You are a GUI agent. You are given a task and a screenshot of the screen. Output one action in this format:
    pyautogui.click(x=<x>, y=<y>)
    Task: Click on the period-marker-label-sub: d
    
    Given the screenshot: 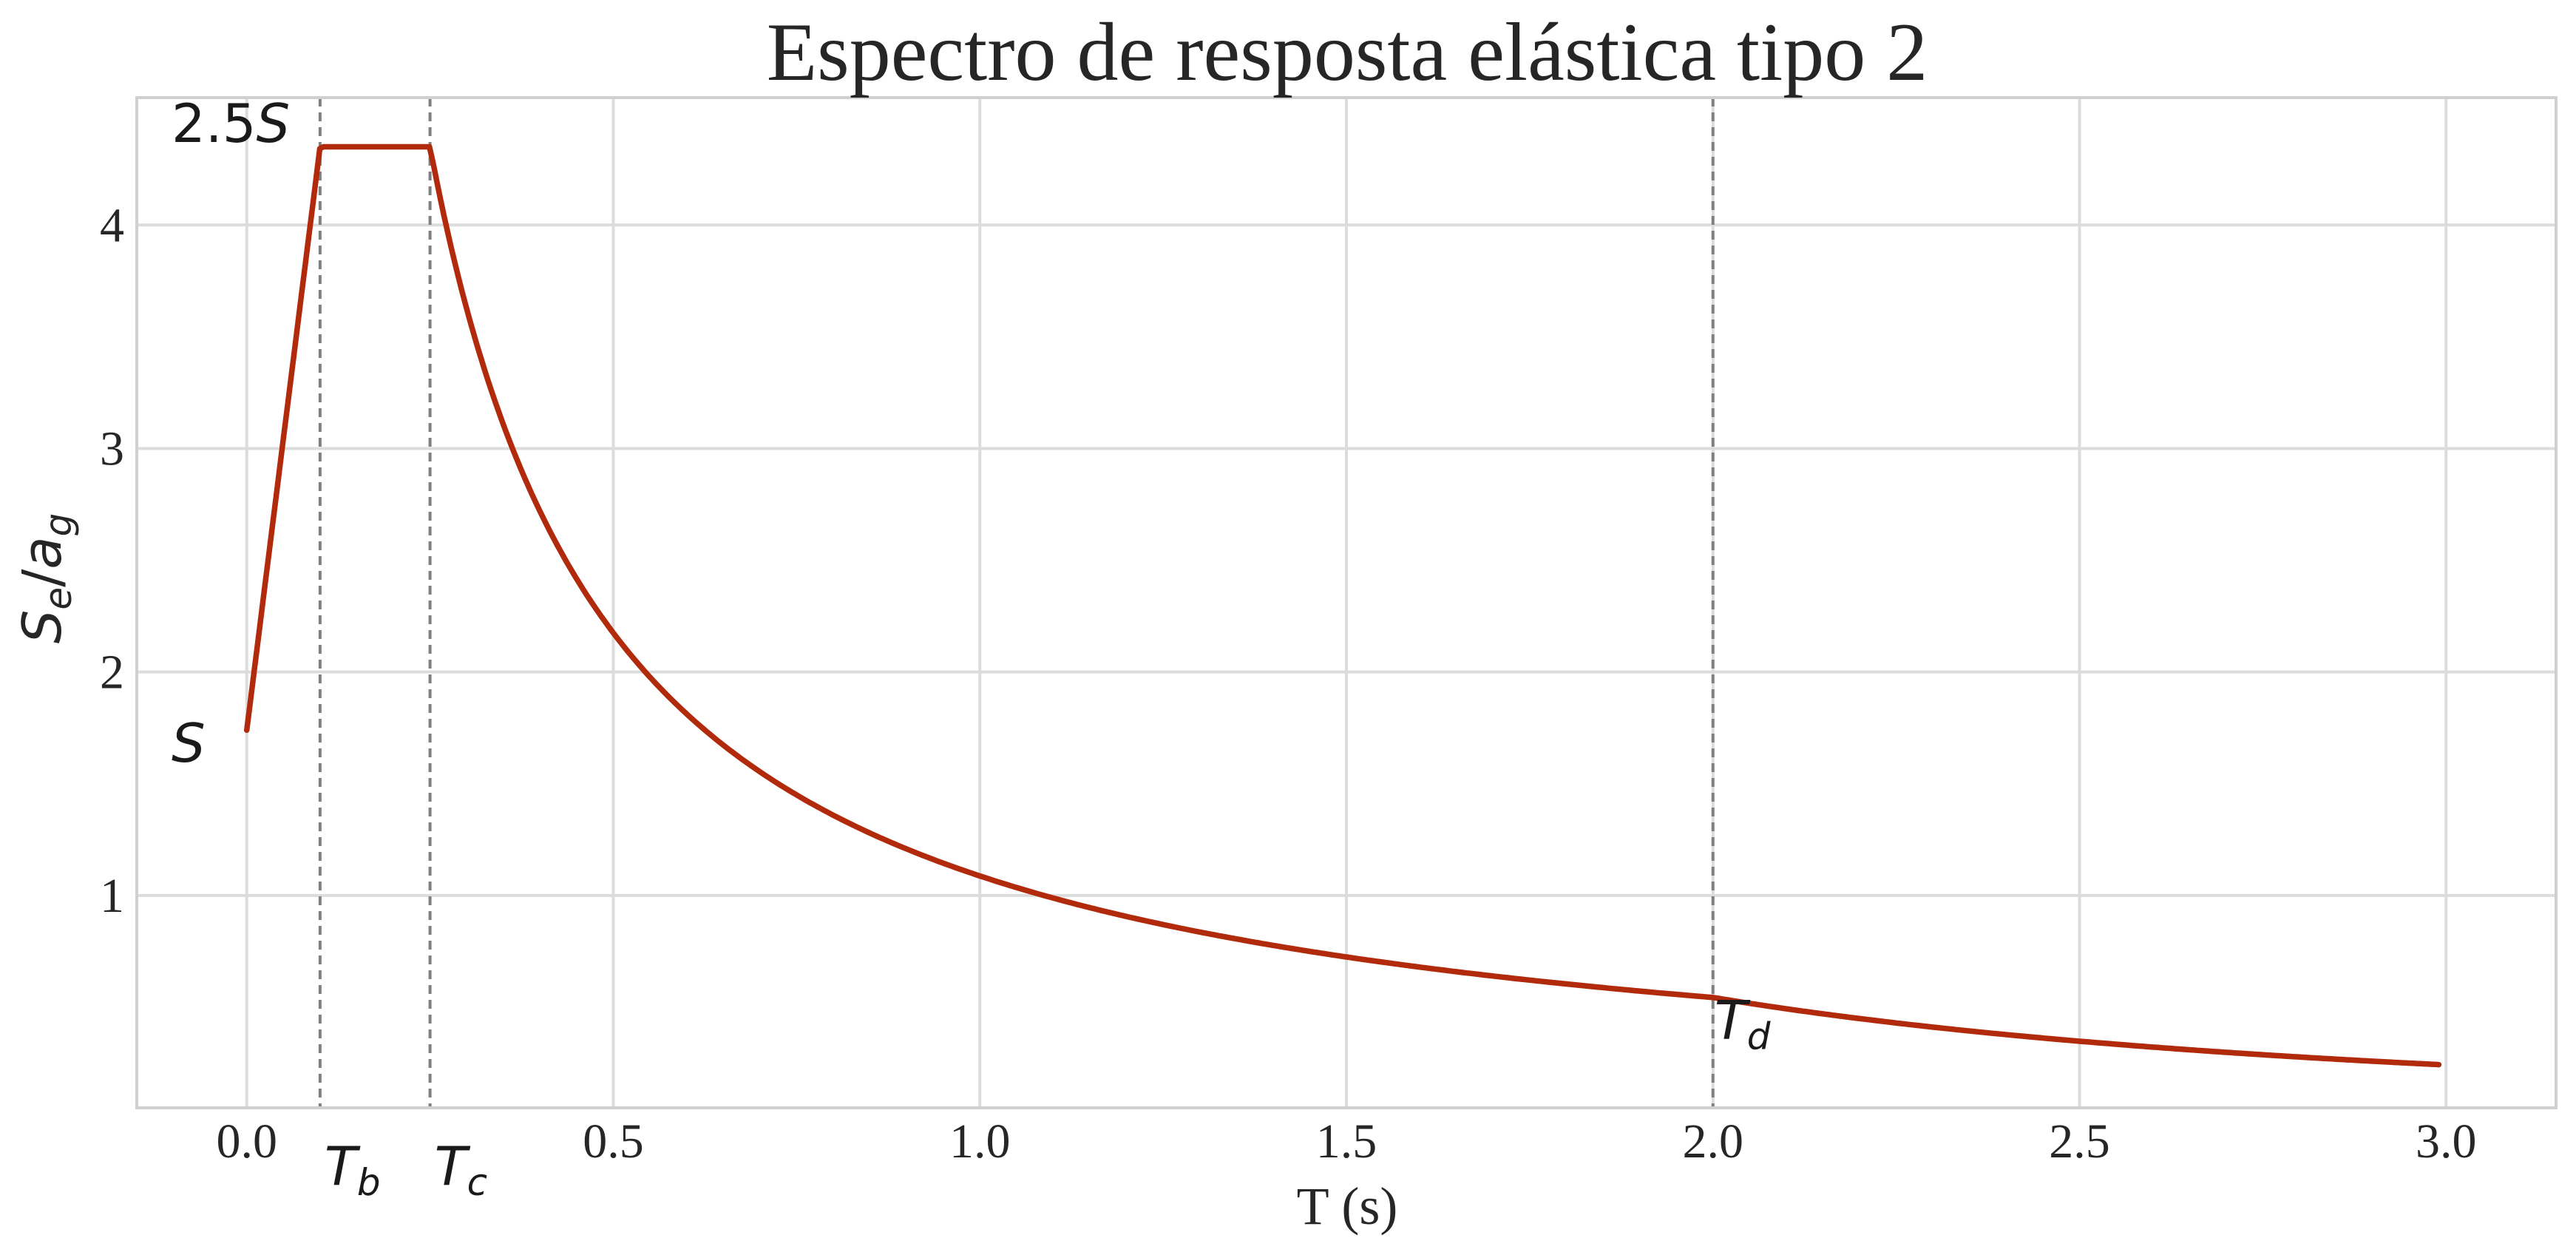 What is the action you would take?
    pyautogui.click(x=1759, y=1036)
    